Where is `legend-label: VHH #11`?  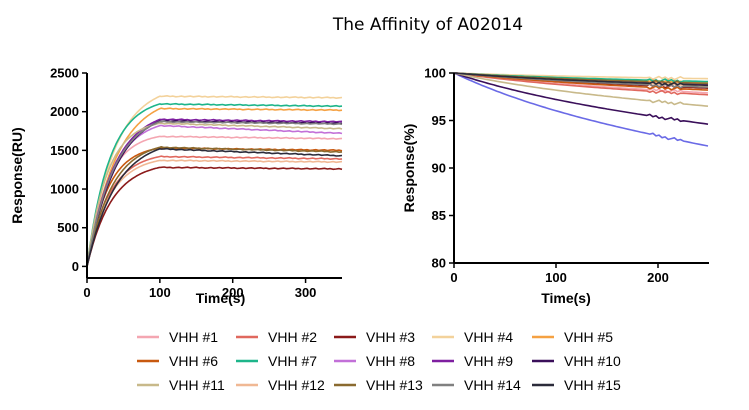
legend-label: VHH #11 is located at coordinates (197, 385).